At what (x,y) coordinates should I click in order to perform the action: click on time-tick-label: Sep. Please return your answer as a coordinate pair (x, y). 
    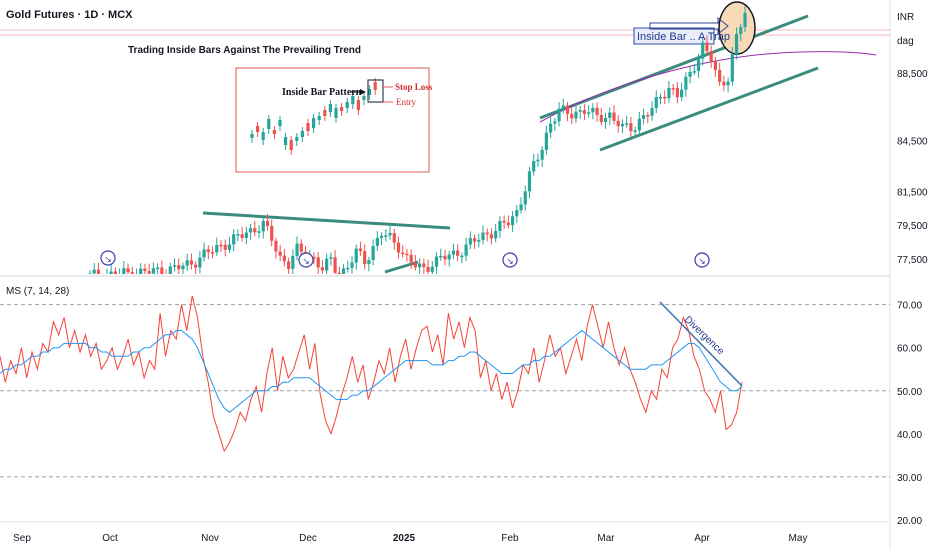
    Looking at the image, I should click on (22, 538).